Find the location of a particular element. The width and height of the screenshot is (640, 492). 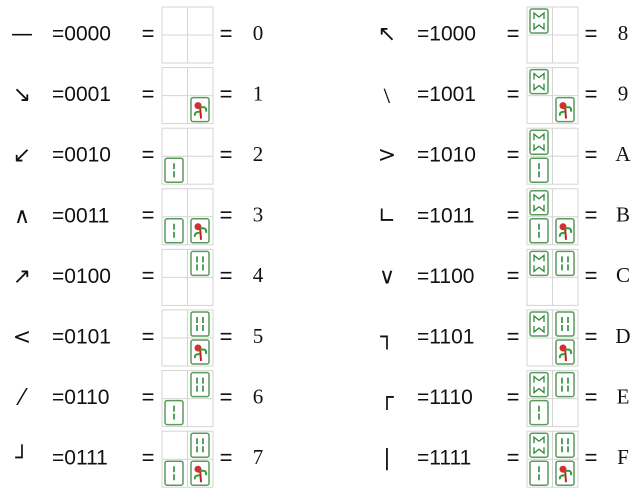

hex-value: F is located at coordinates (623, 457).